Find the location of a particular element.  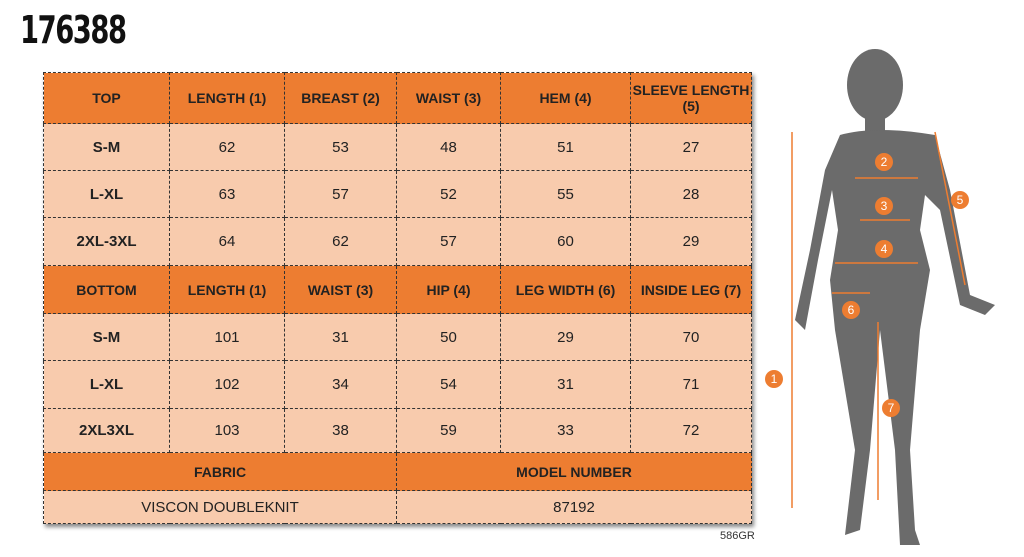

value-cell: 38 is located at coordinates (340, 430).